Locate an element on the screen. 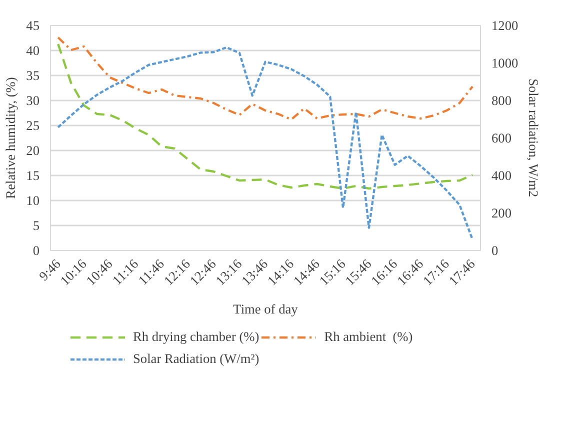 Image resolution: width=586 pixels, height=434 pixels. y-tick-label: 35 is located at coordinates (33, 75).